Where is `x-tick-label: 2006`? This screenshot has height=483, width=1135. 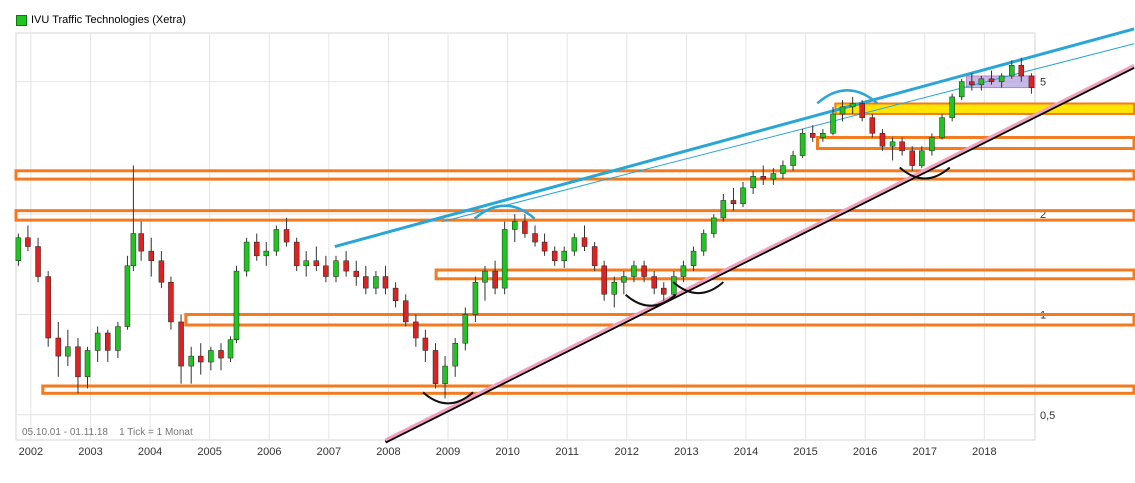 x-tick-label: 2006 is located at coordinates (269, 452).